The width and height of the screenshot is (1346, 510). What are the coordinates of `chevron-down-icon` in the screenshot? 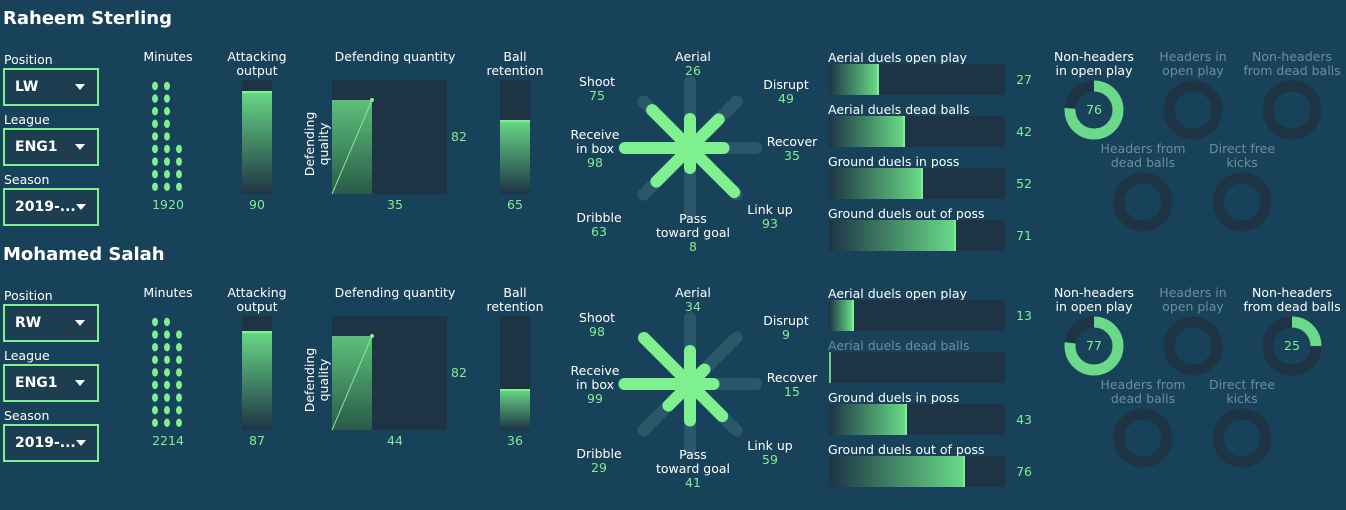 It's located at (80, 323).